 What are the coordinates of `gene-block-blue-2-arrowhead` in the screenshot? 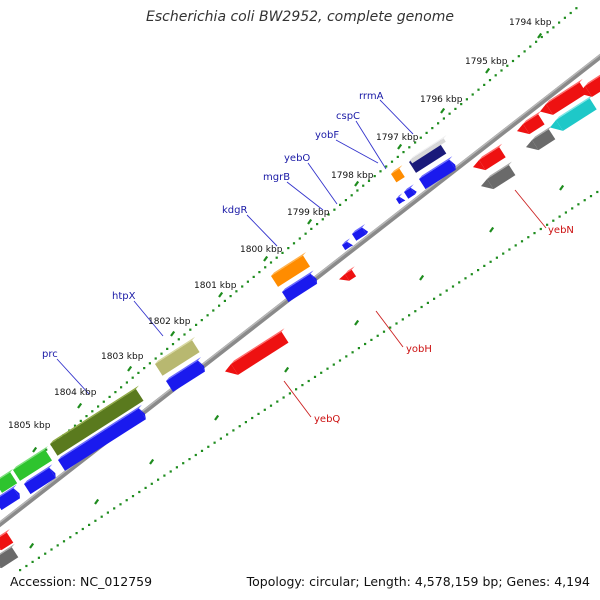 It's located at (142, 414).